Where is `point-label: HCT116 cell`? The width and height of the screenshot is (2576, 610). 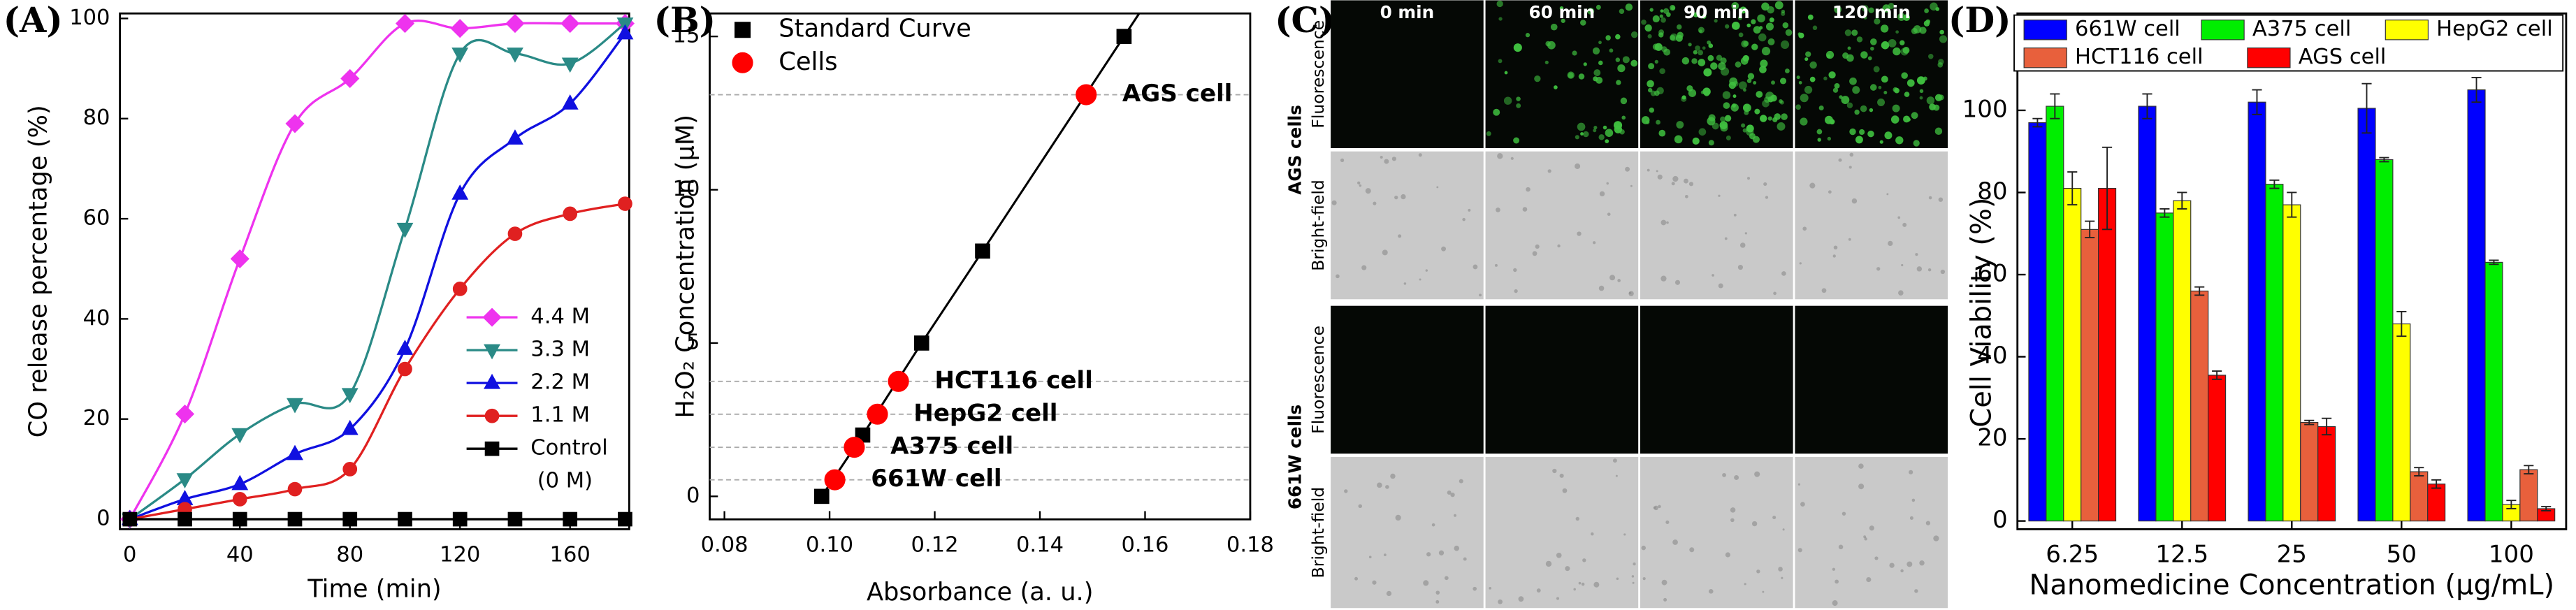 point-label: HCT116 cell is located at coordinates (1013, 380).